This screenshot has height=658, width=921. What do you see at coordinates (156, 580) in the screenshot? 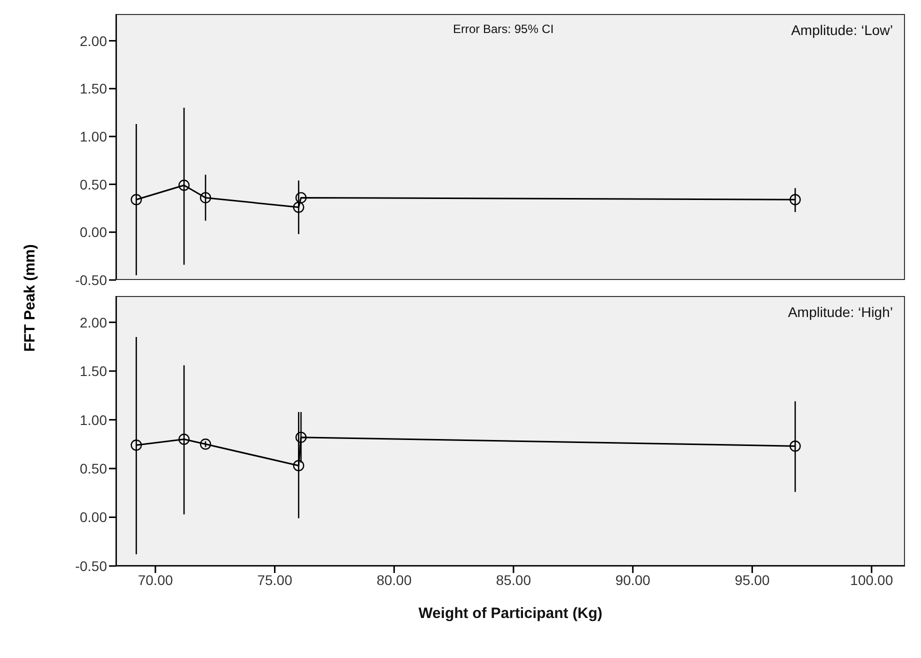
I see `x-tick-label: 70.00` at bounding box center [156, 580].